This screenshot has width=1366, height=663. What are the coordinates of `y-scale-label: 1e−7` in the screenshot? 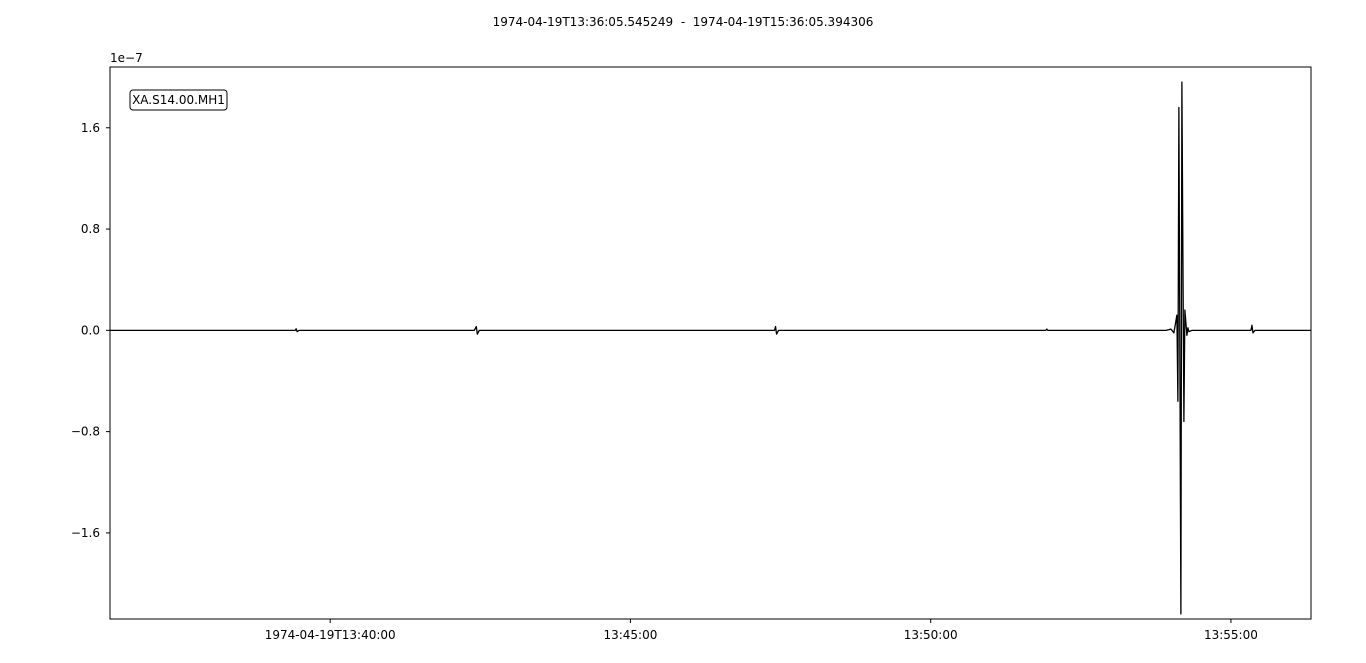 It's located at (126, 58).